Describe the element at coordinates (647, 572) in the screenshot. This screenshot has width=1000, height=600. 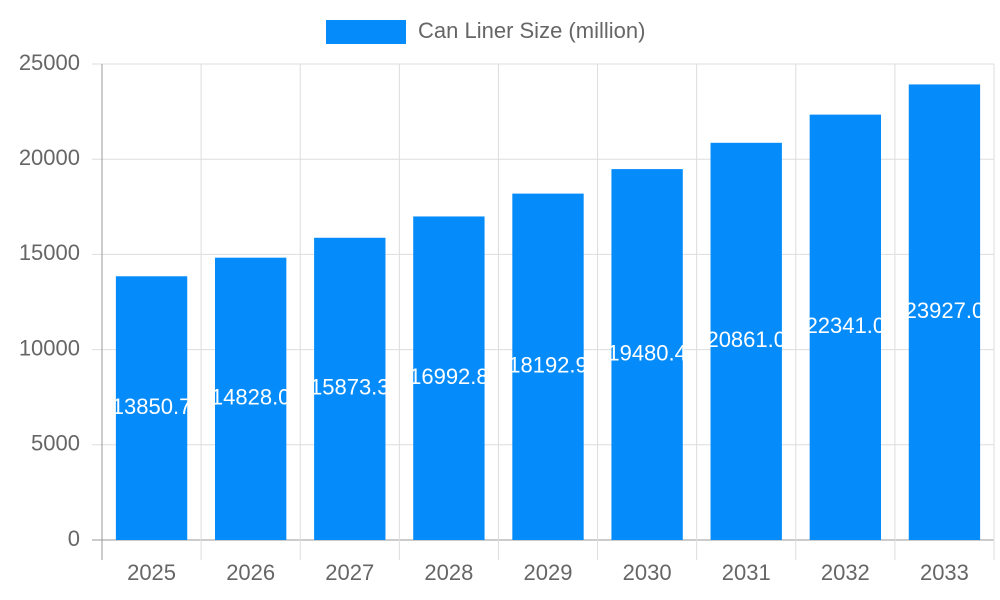
I see `x-tick-label: 2030` at that location.